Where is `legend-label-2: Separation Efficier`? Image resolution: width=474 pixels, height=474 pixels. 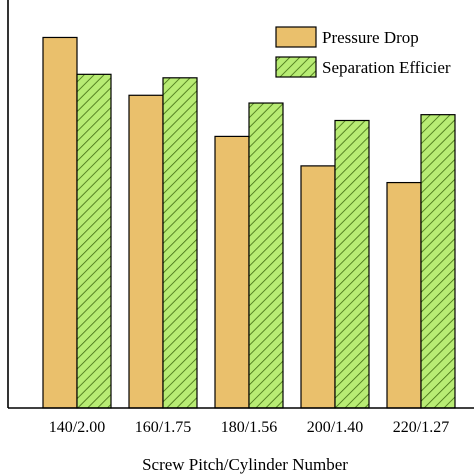 legend-label-2: Separation Efficier is located at coordinates (386, 67).